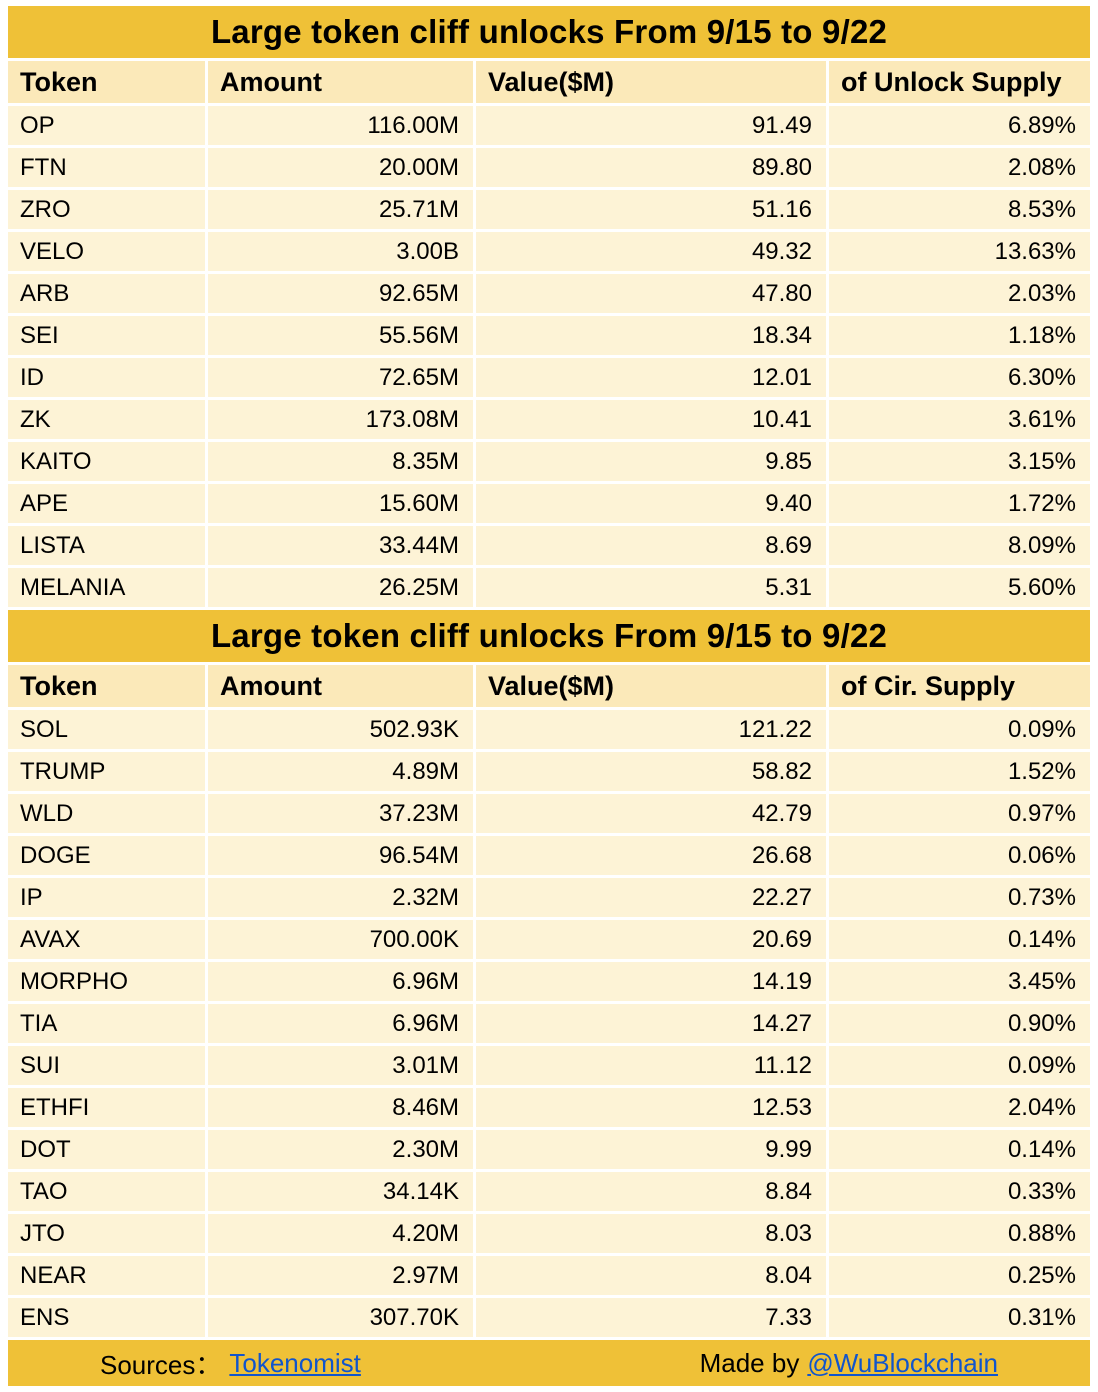  I want to click on tokenomist-link: Tokenomist, so click(295, 1362).